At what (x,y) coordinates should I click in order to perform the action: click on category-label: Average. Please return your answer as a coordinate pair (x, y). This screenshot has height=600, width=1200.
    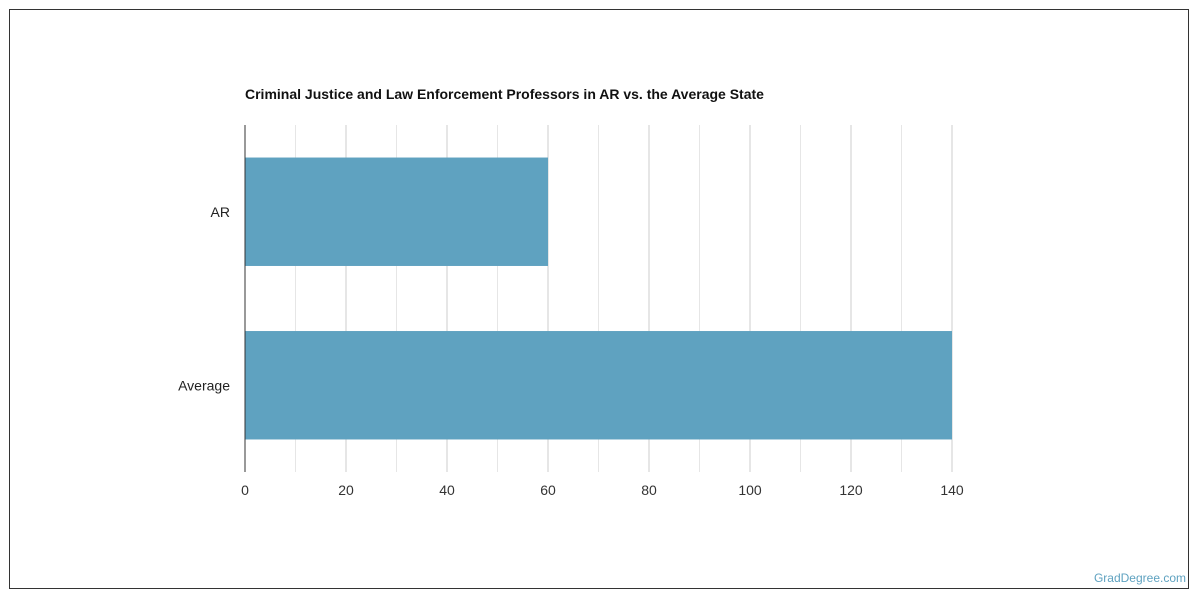
    Looking at the image, I should click on (204, 385).